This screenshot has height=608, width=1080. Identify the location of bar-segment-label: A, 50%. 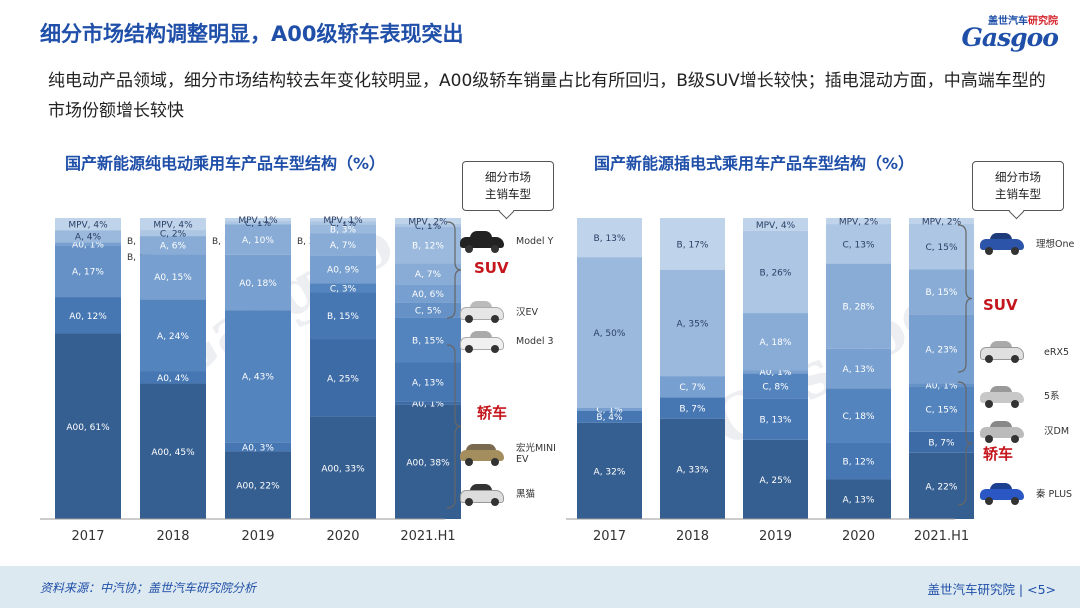
(610, 334).